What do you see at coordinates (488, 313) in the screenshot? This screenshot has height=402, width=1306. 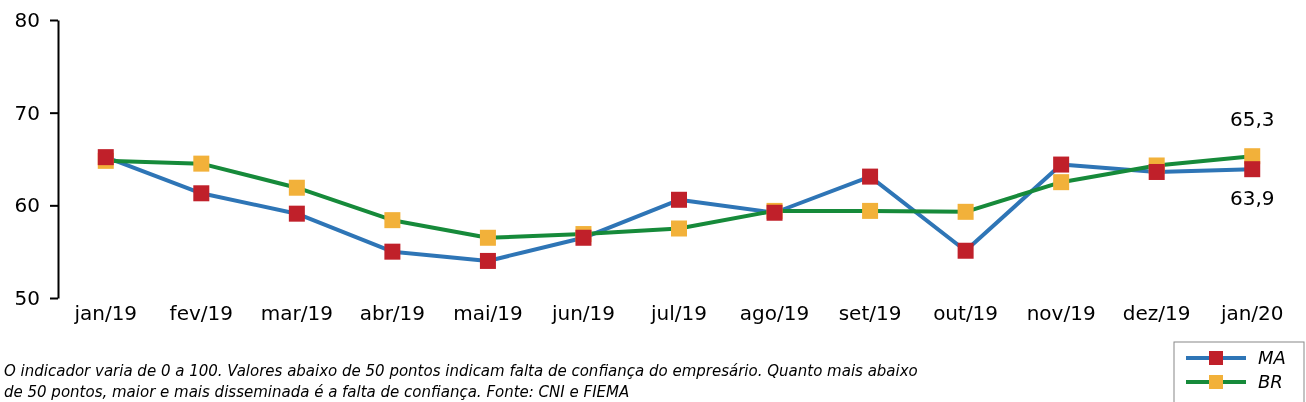 I see `x-tick-label: mai/19` at bounding box center [488, 313].